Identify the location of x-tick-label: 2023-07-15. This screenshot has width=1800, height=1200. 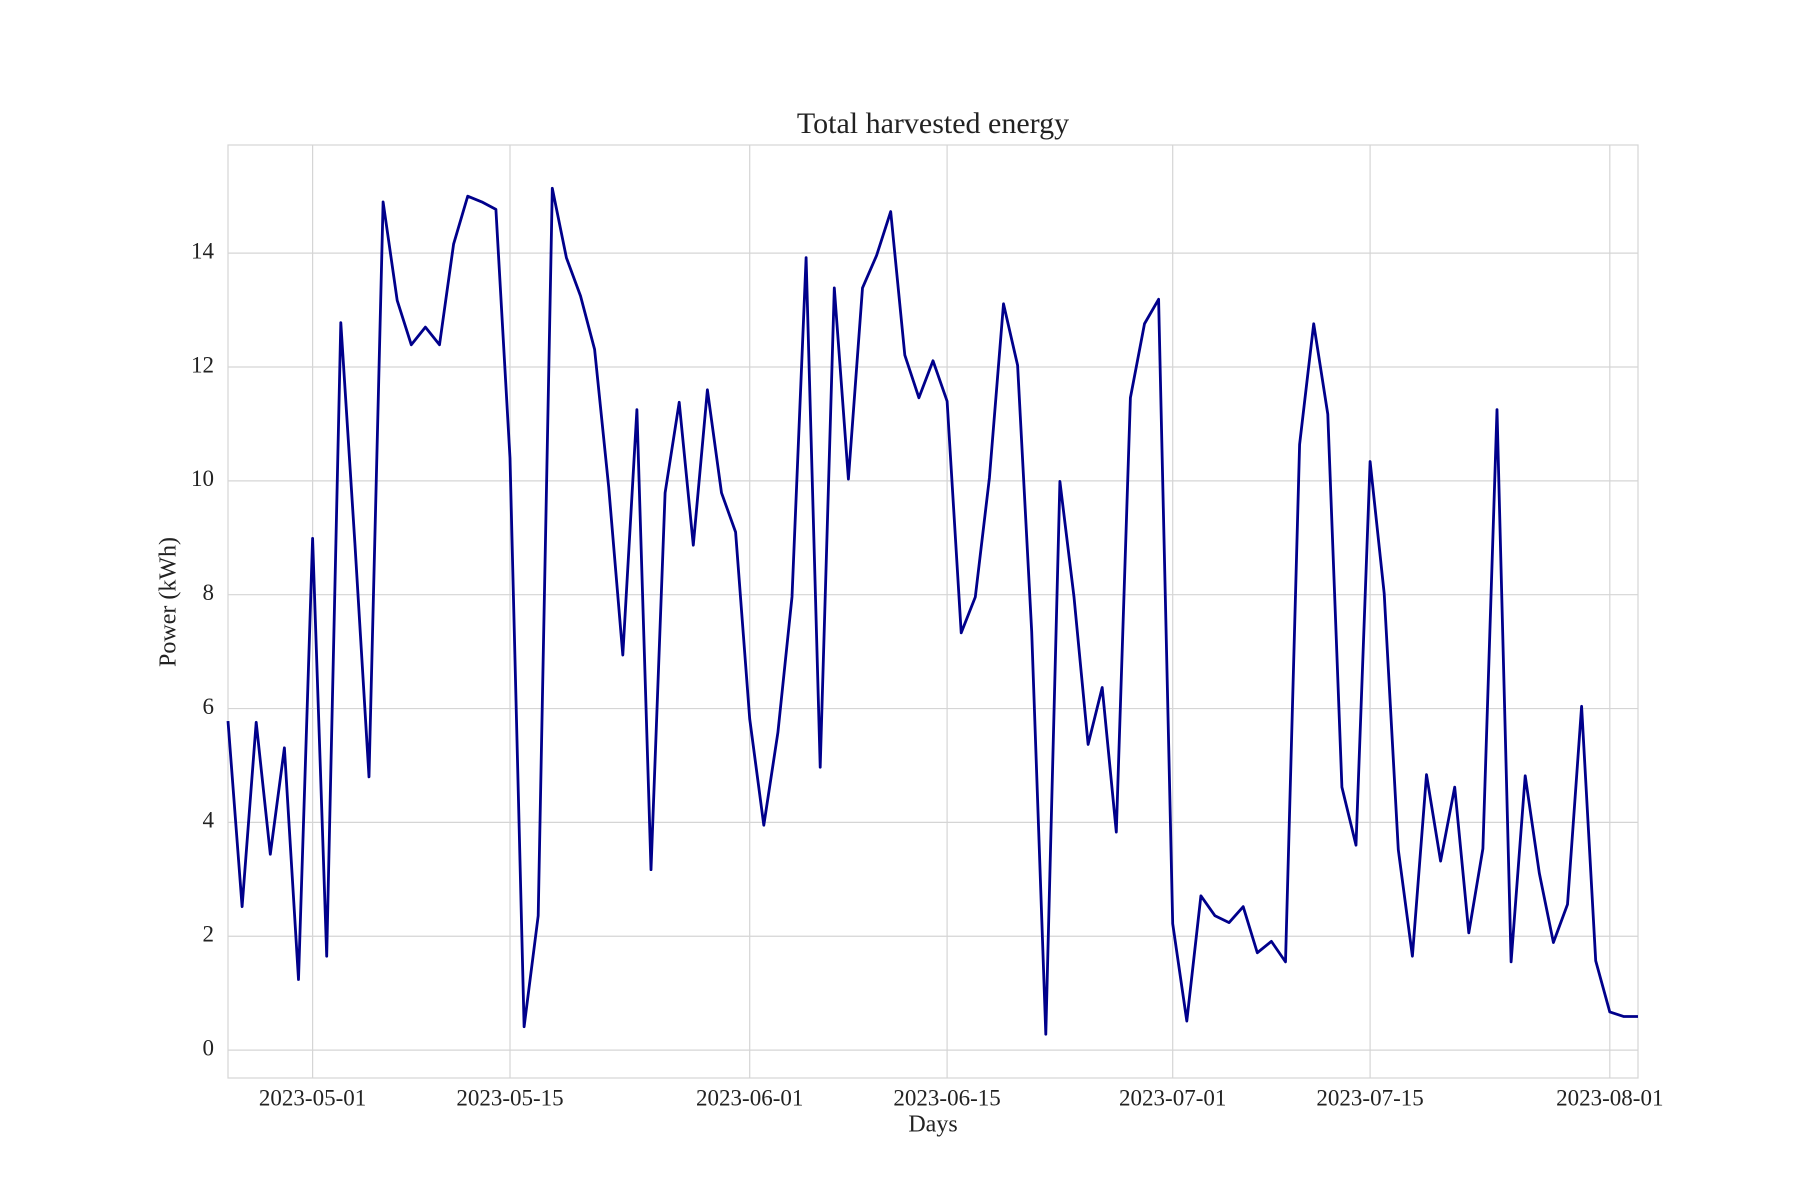
(1369, 1097).